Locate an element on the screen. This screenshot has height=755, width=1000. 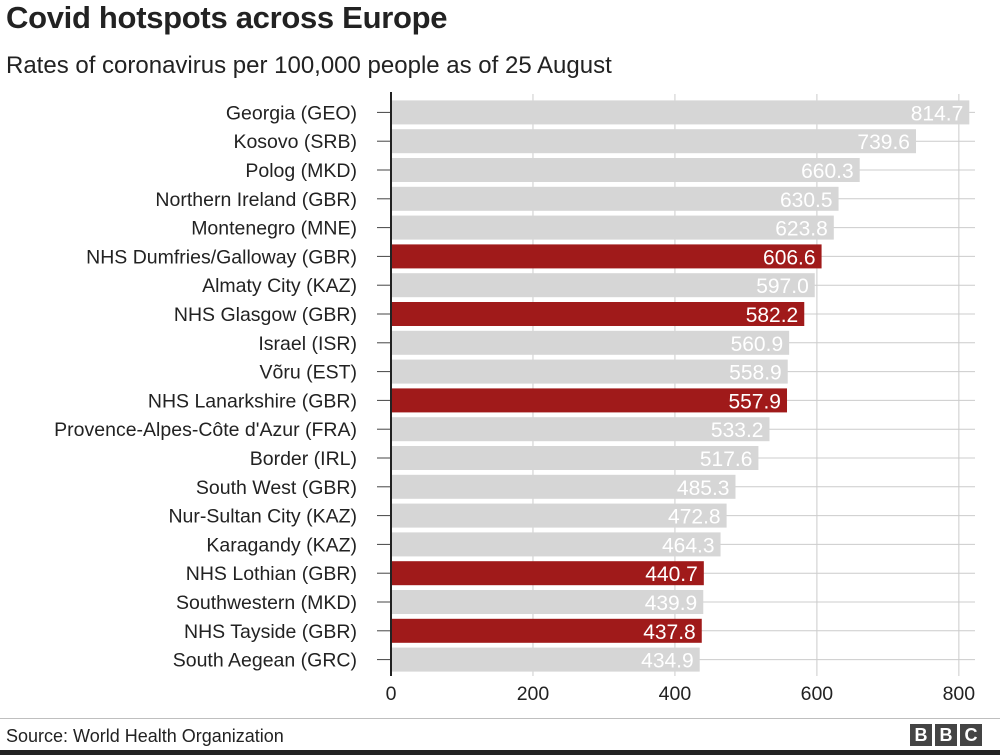
category-label: Southwestern (MKD) is located at coordinates (266, 603).